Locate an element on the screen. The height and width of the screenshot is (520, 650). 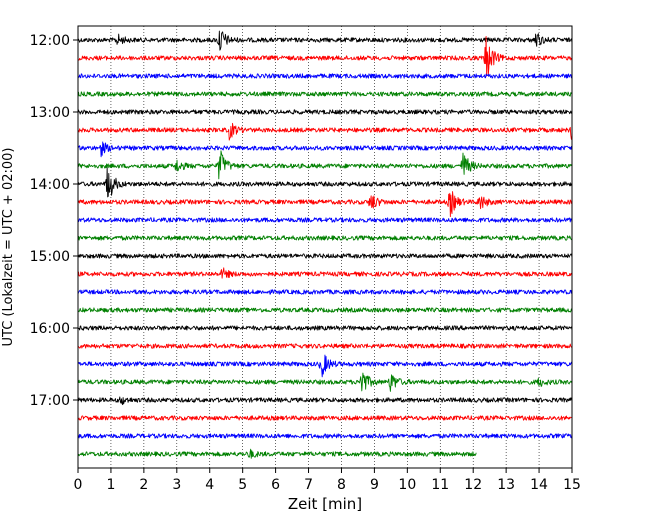
x-tick-label: 14 is located at coordinates (539, 485).